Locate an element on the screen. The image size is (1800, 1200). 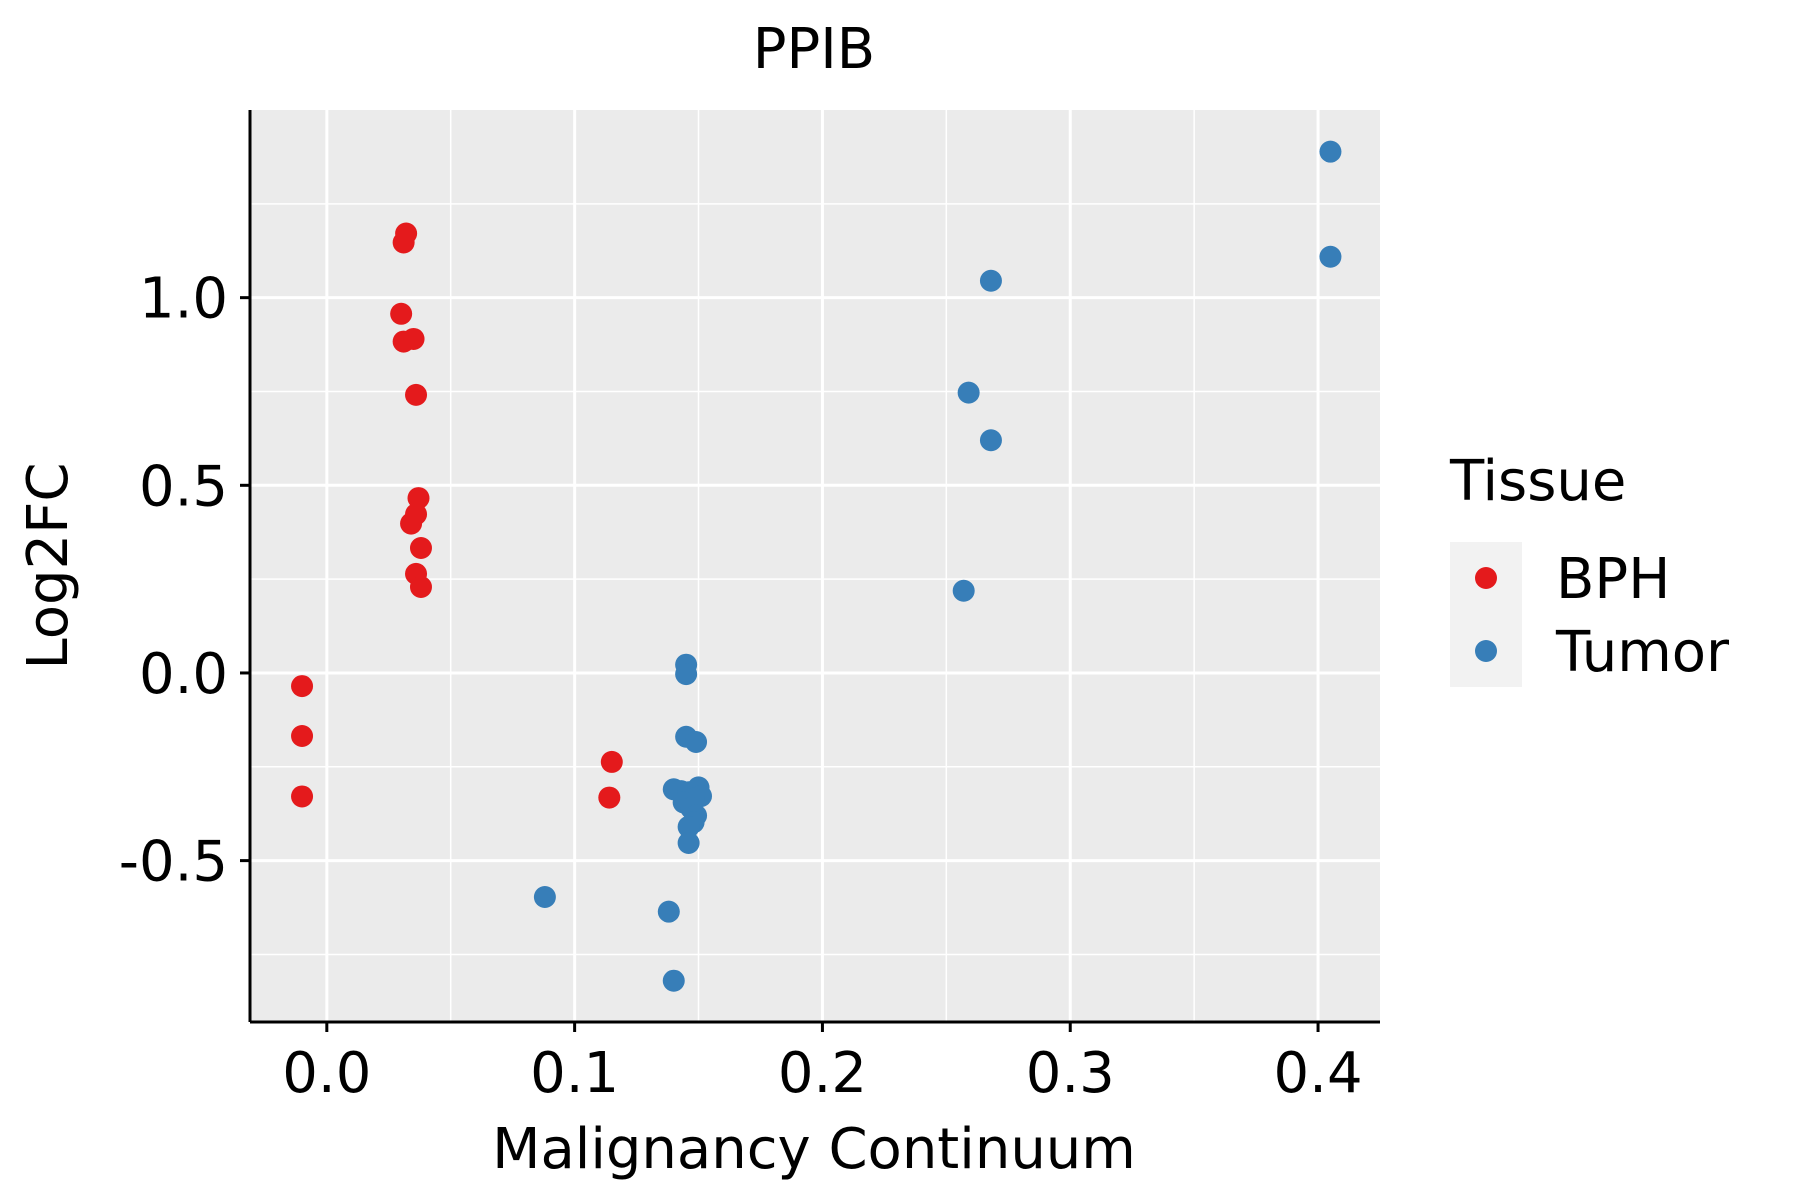
y-tick-label: 0.5 is located at coordinates (183, 486).